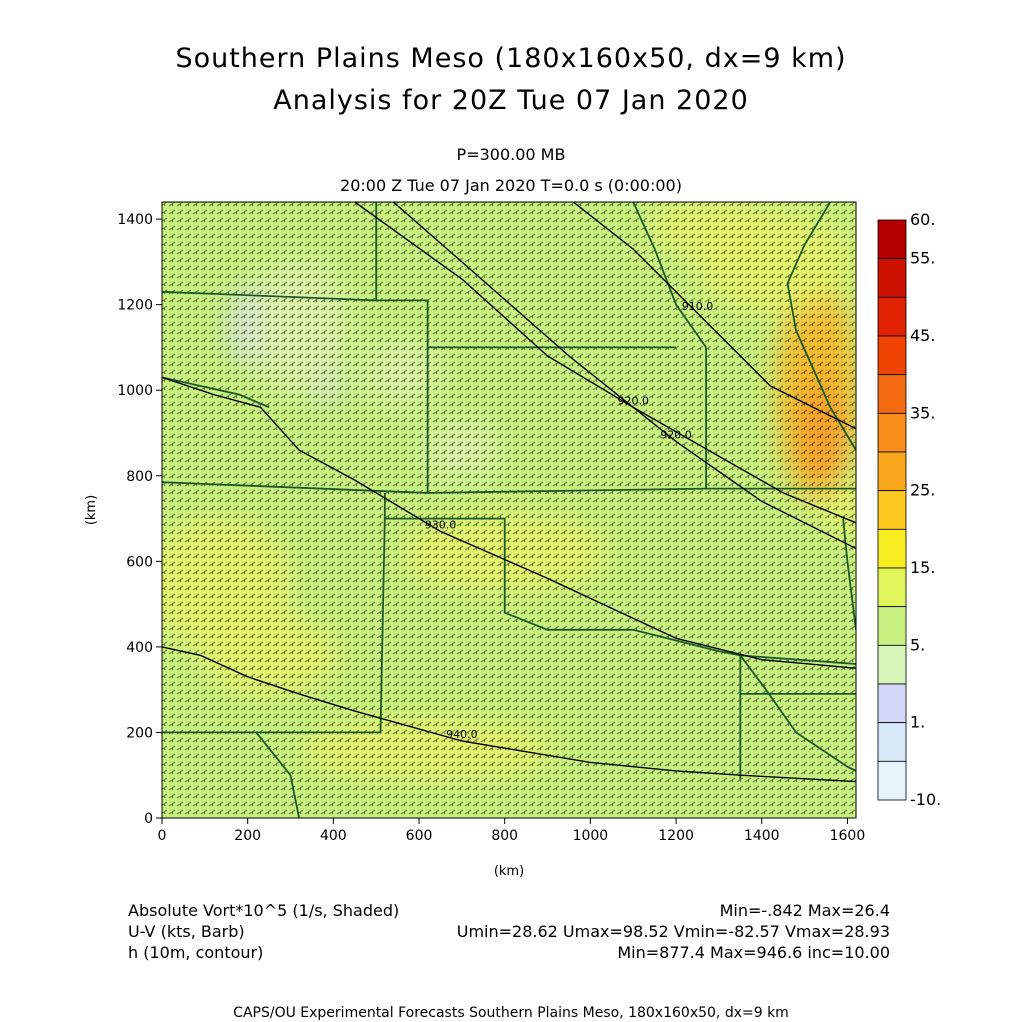 The height and width of the screenshot is (1022, 1022). I want to click on x-tick-label: 200, so click(247, 836).